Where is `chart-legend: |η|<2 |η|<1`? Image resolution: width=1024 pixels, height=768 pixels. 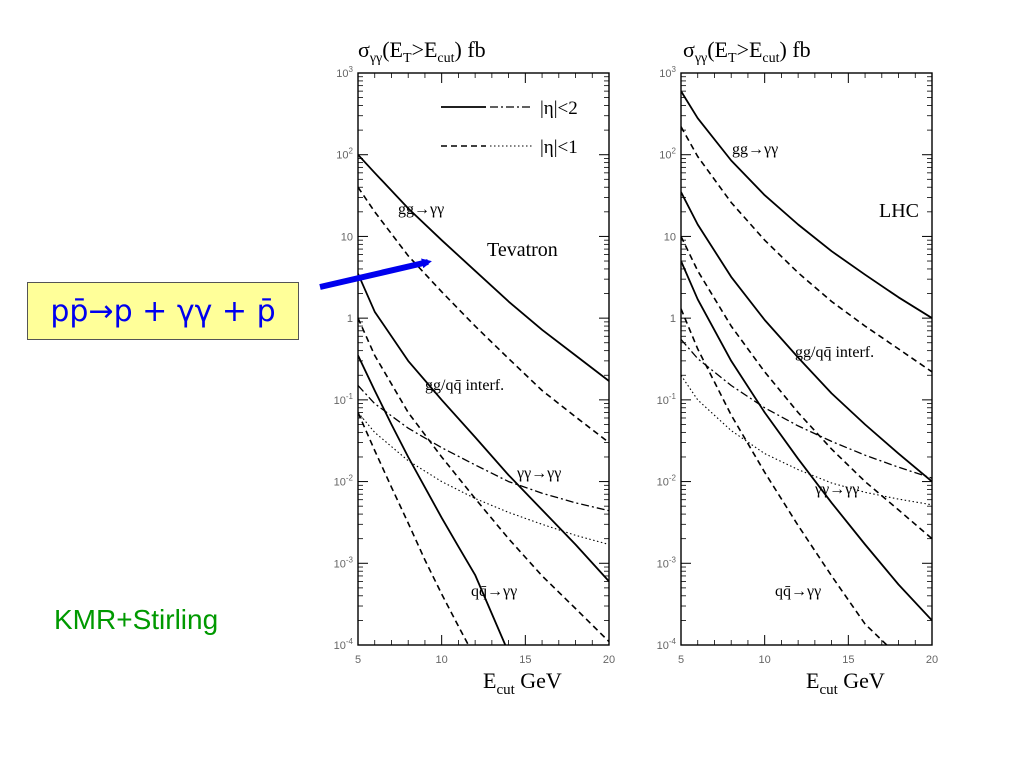
chart-legend: |η|<2 |η|<1 is located at coordinates (509, 128).